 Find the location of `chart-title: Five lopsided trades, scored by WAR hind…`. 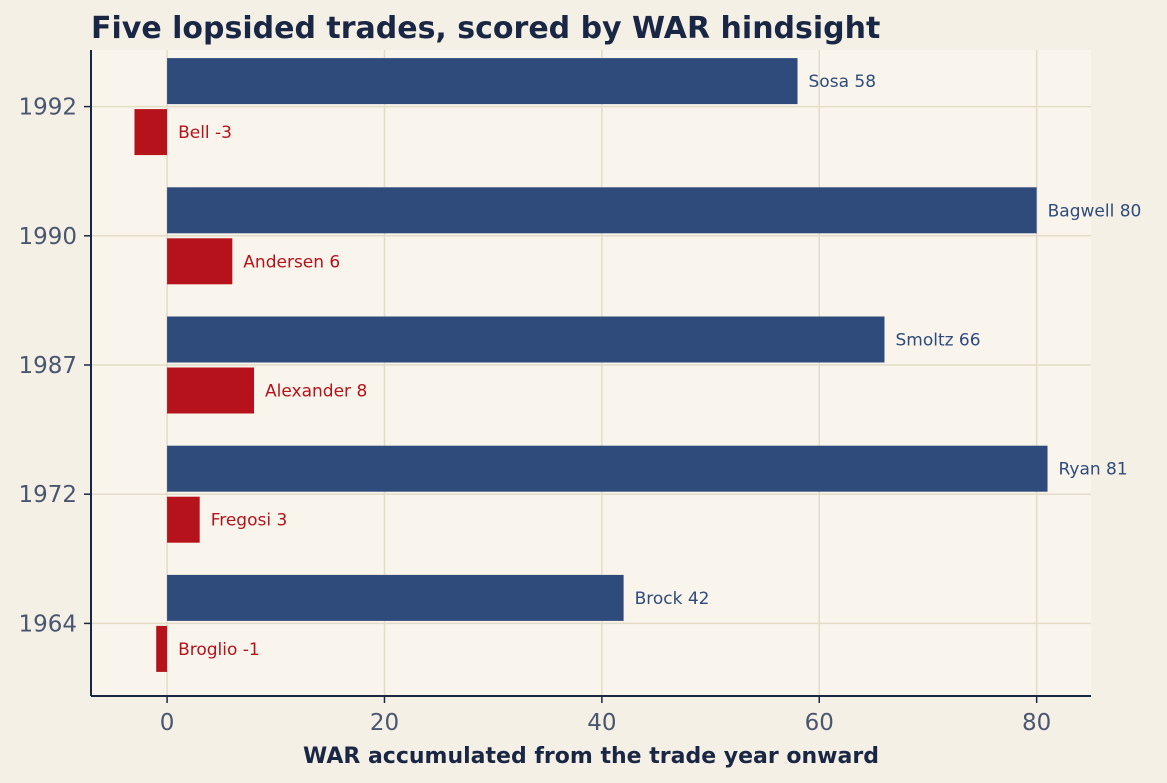

chart-title: Five lopsided trades, scored by WAR hind… is located at coordinates (485, 28).